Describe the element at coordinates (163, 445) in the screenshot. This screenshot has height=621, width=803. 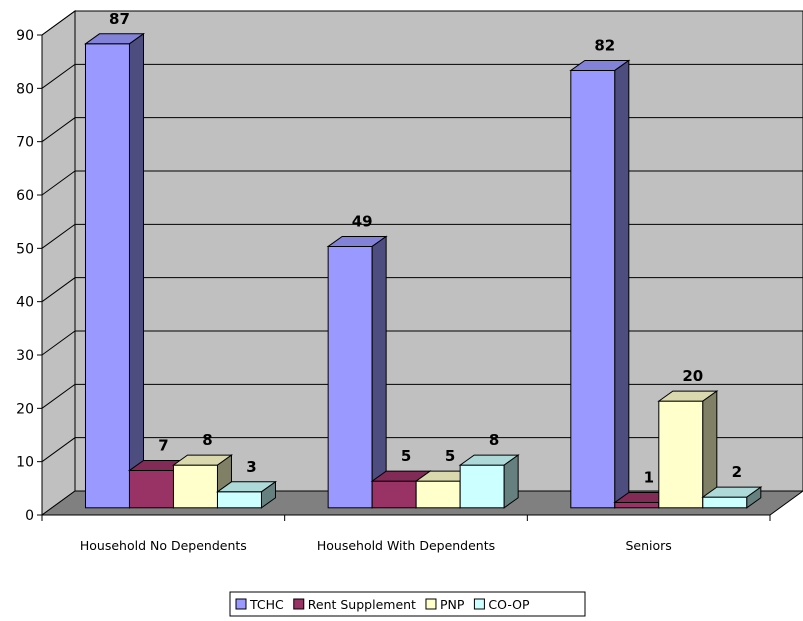
I see `data-label: 7` at that location.